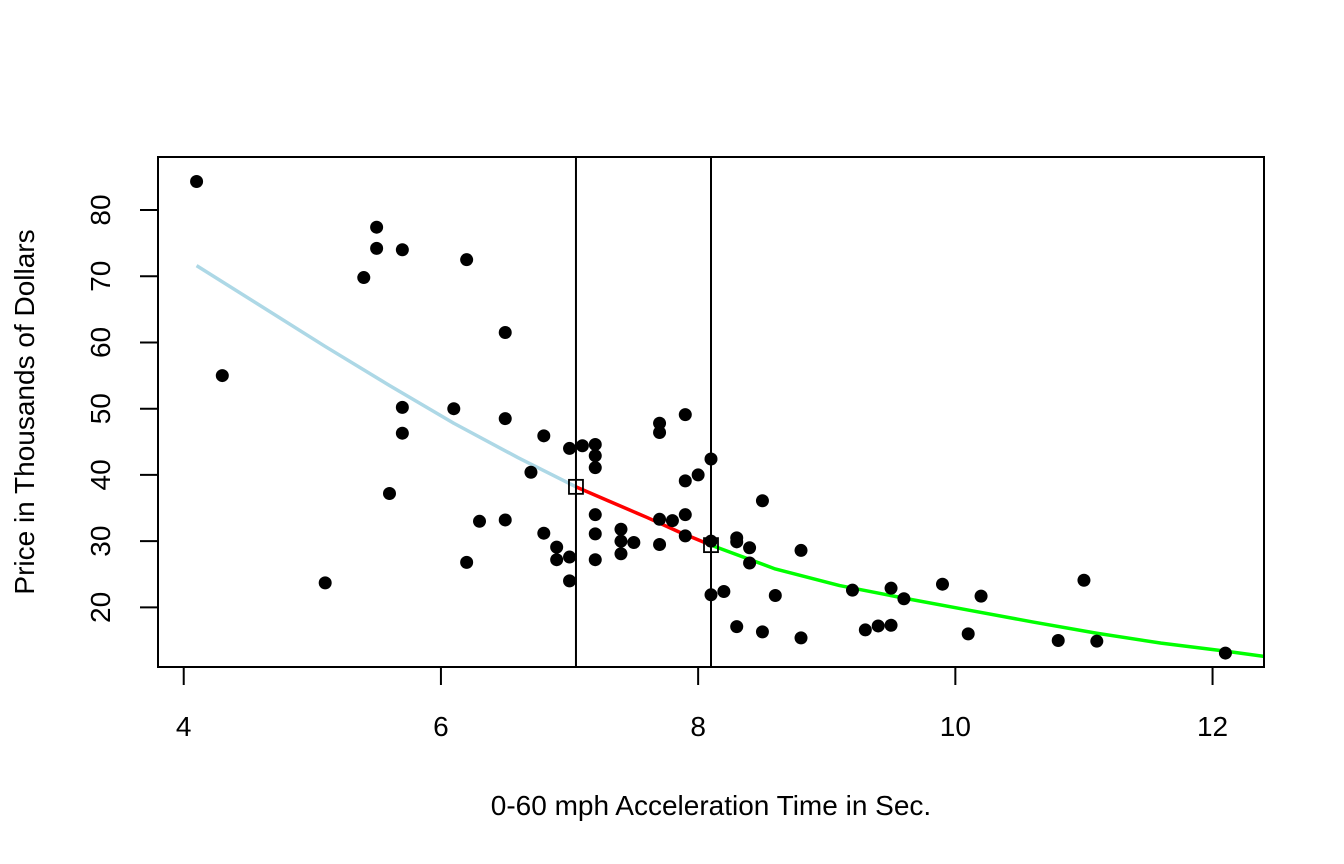 The width and height of the screenshot is (1344, 864). Describe the element at coordinates (100, 408) in the screenshot. I see `y-tick-label: 50` at that location.